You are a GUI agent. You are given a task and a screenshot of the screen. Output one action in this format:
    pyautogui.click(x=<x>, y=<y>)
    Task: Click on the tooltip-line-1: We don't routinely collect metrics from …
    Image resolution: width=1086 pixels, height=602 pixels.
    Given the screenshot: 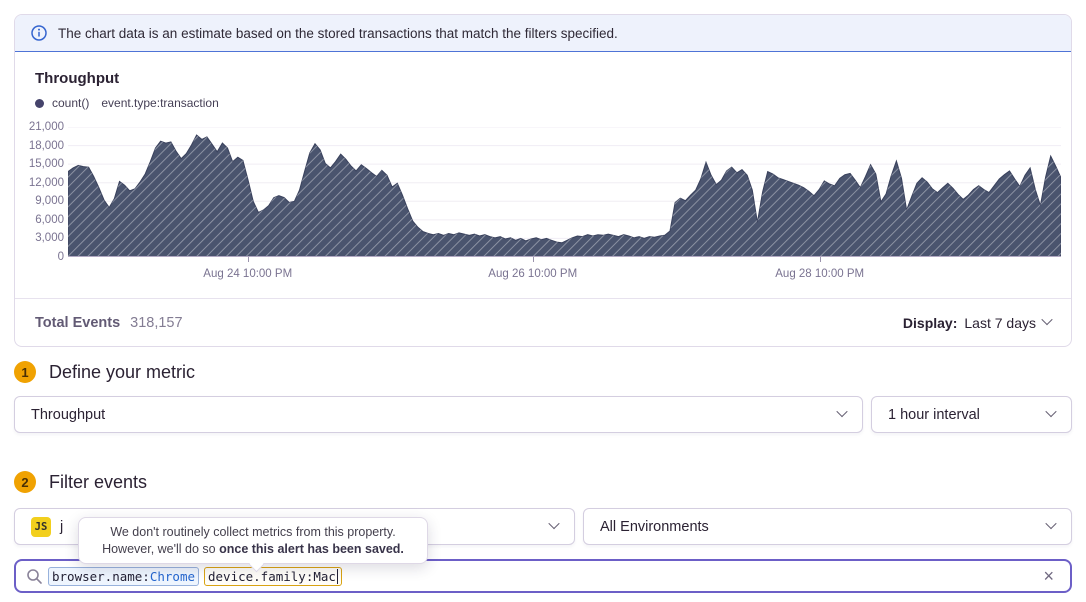 What is the action you would take?
    pyautogui.click(x=253, y=532)
    